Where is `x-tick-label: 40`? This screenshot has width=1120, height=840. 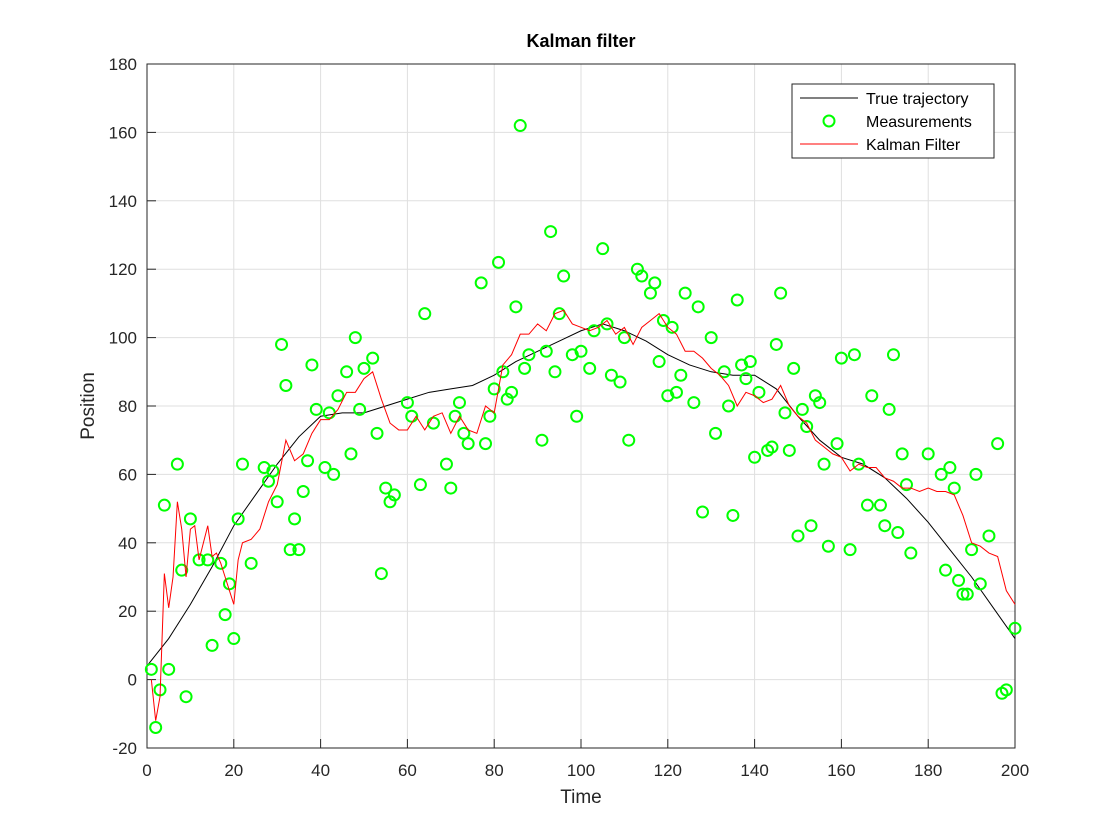 x-tick-label: 40 is located at coordinates (320, 770).